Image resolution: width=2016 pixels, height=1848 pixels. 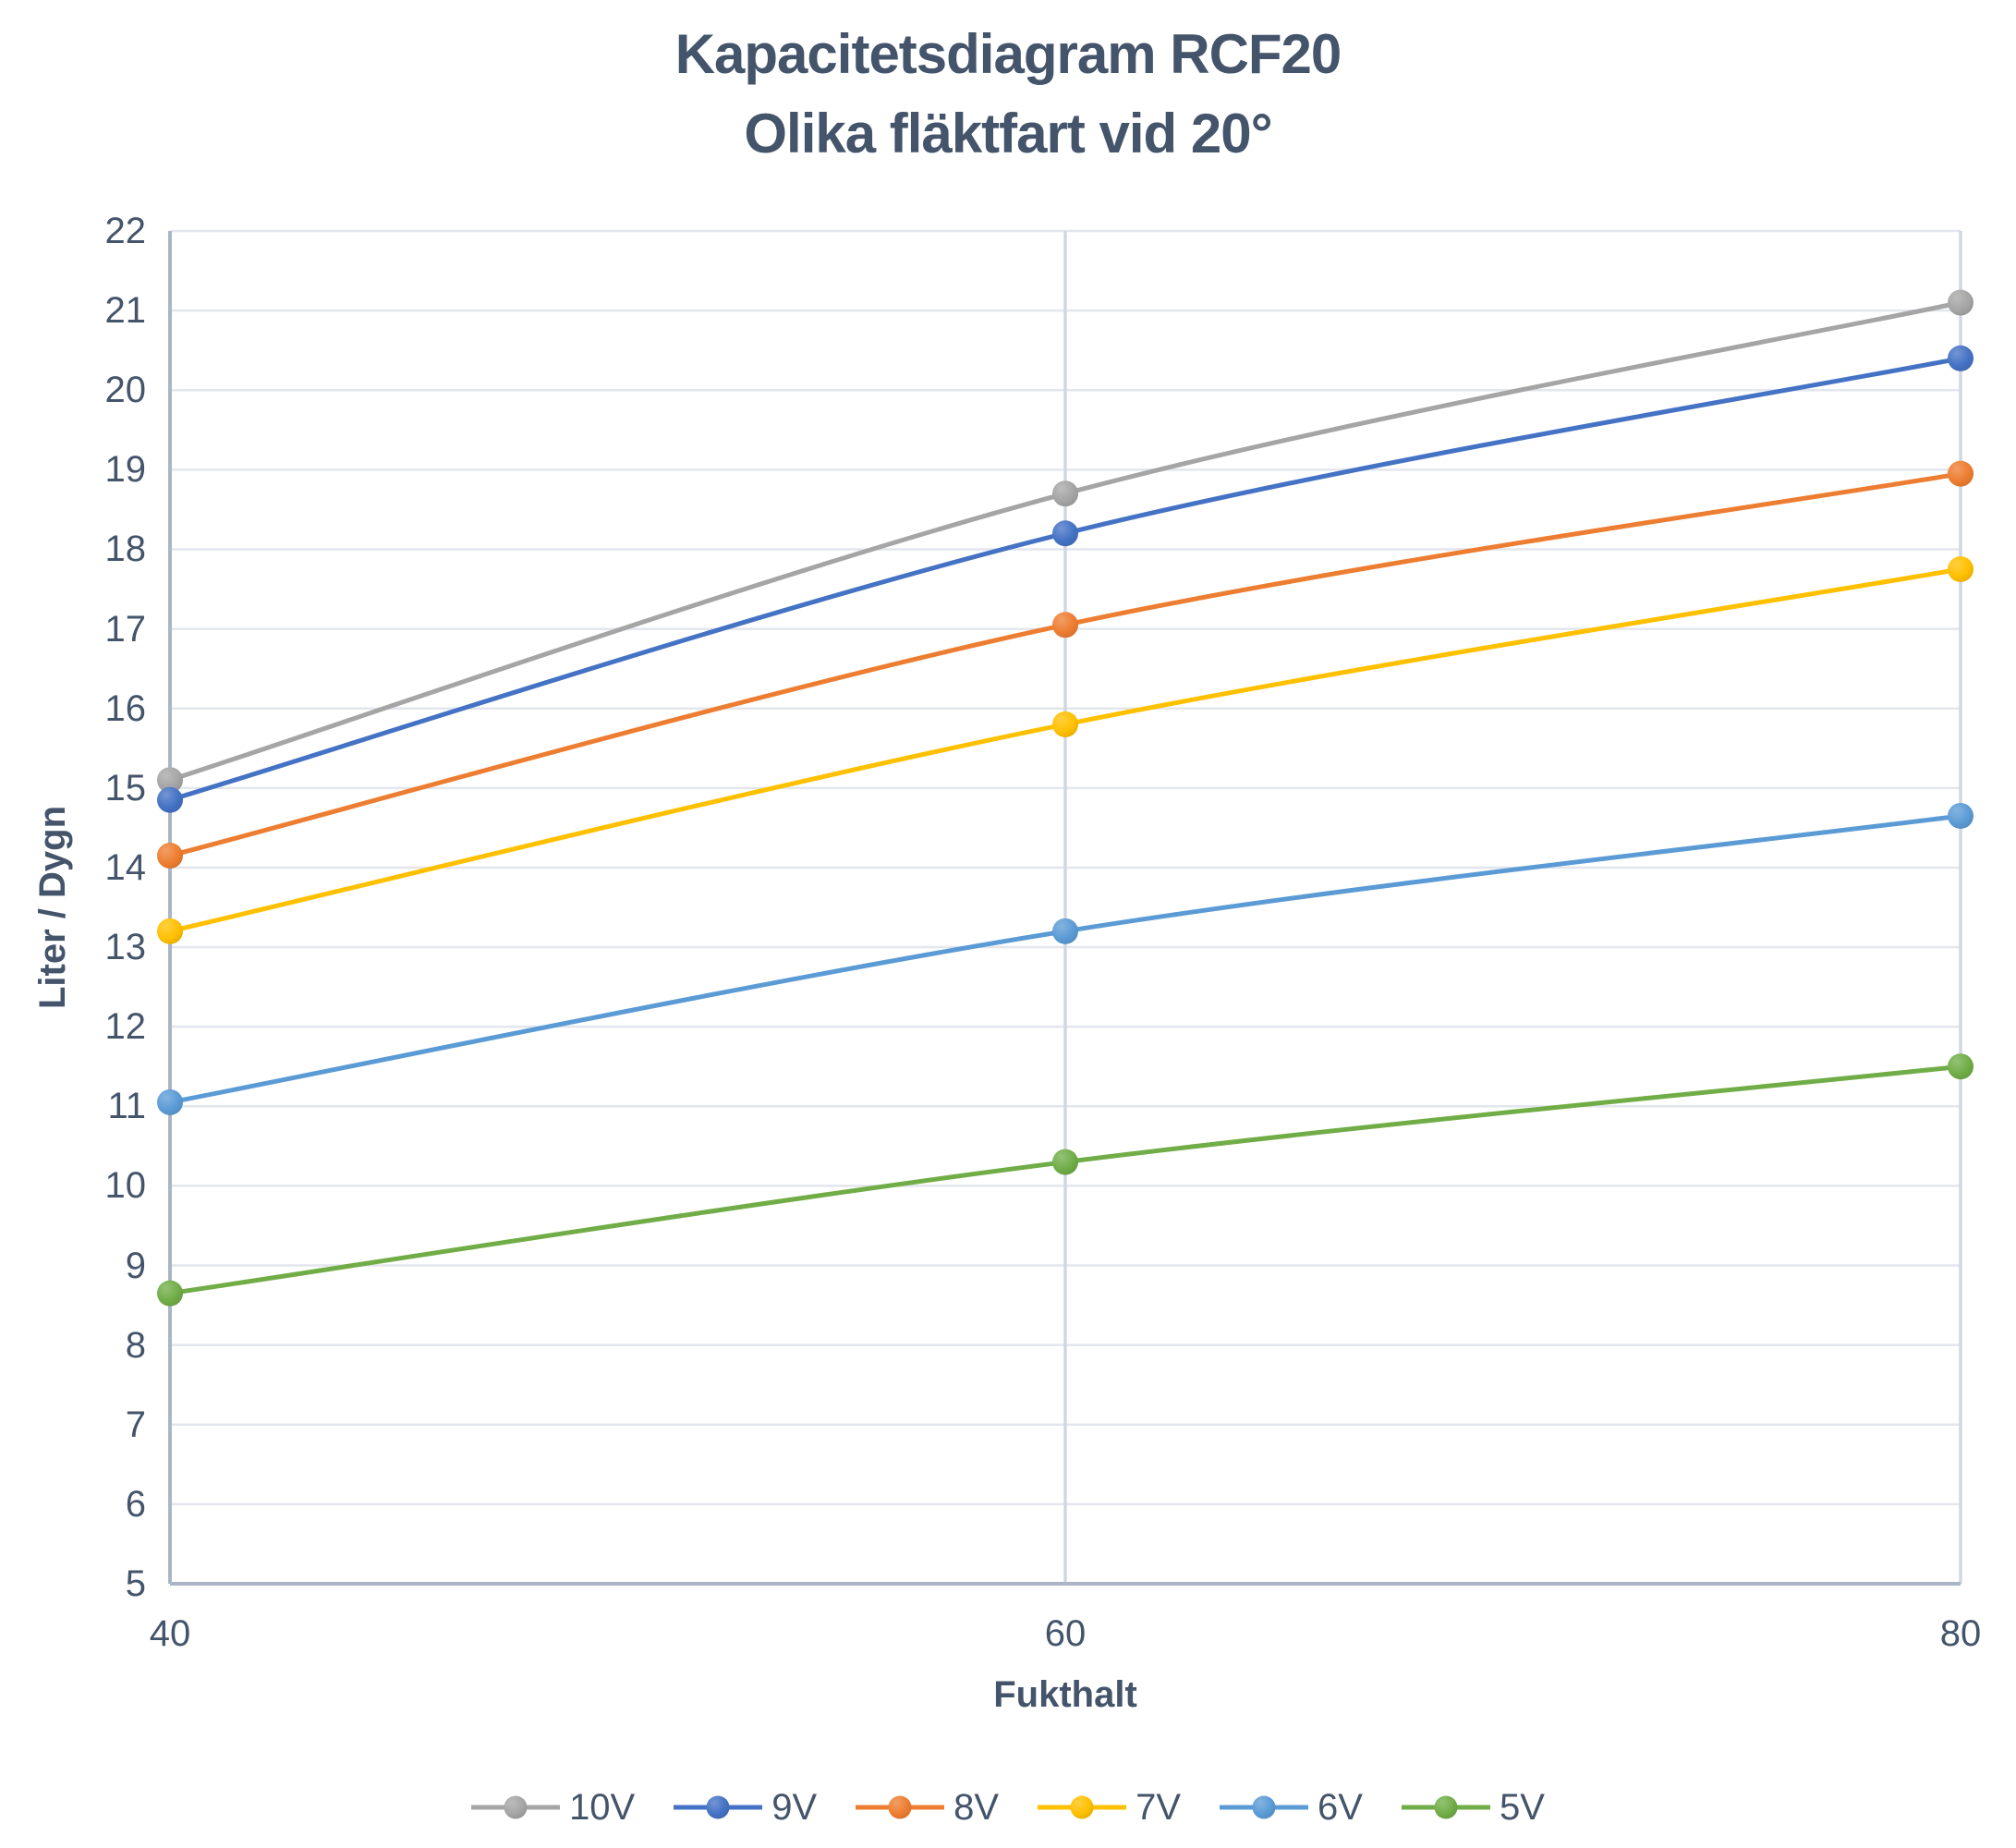 I want to click on y-tick-8: 8, so click(x=135, y=1345).